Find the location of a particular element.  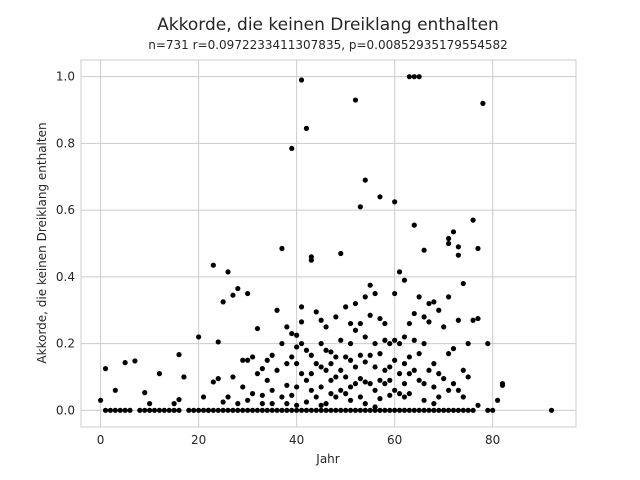

y-tick-label: 0.0 is located at coordinates (65, 410).